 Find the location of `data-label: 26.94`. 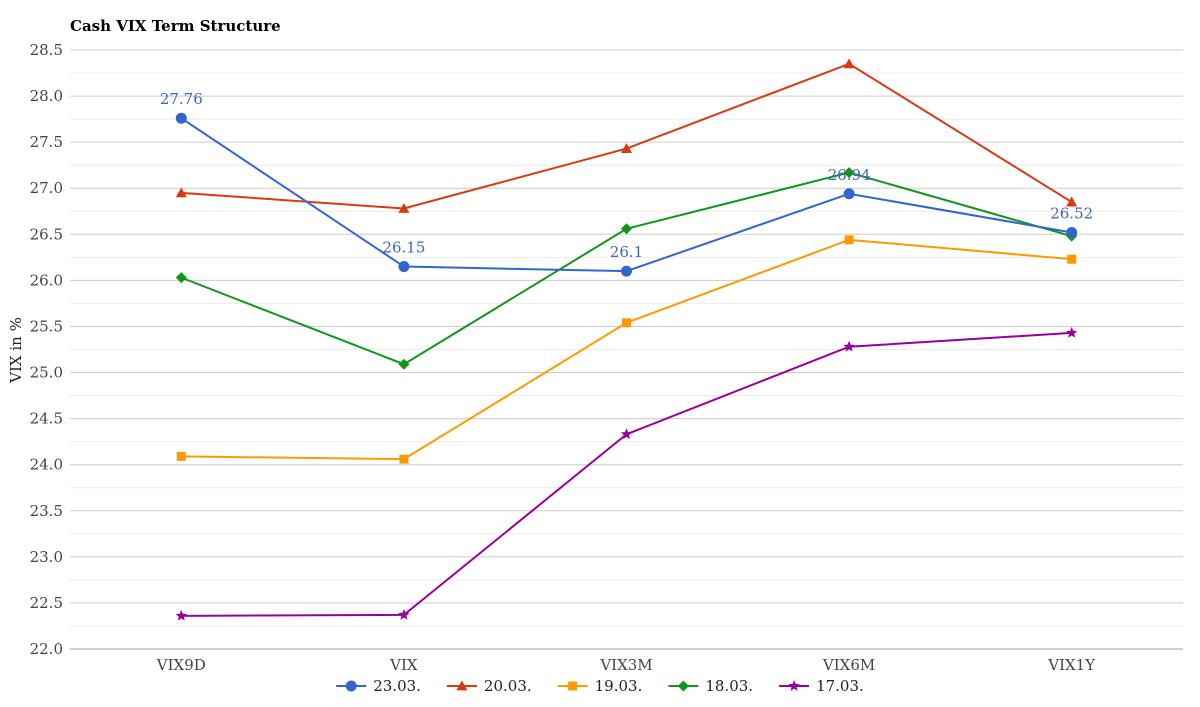

data-label: 26.94 is located at coordinates (849, 175).